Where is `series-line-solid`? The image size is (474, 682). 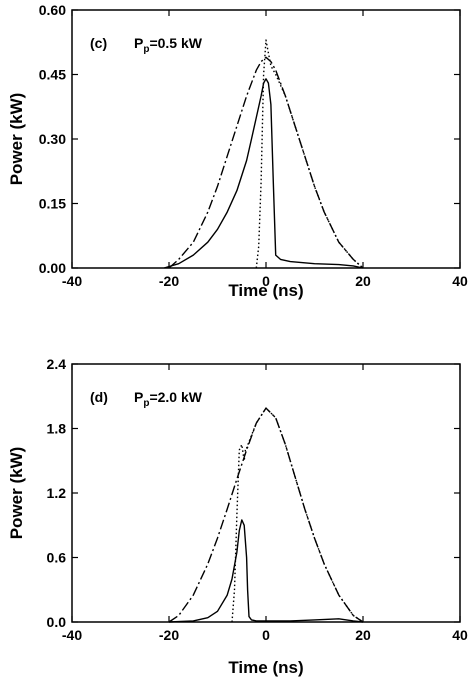
series-line-solid is located at coordinates (266, 571).